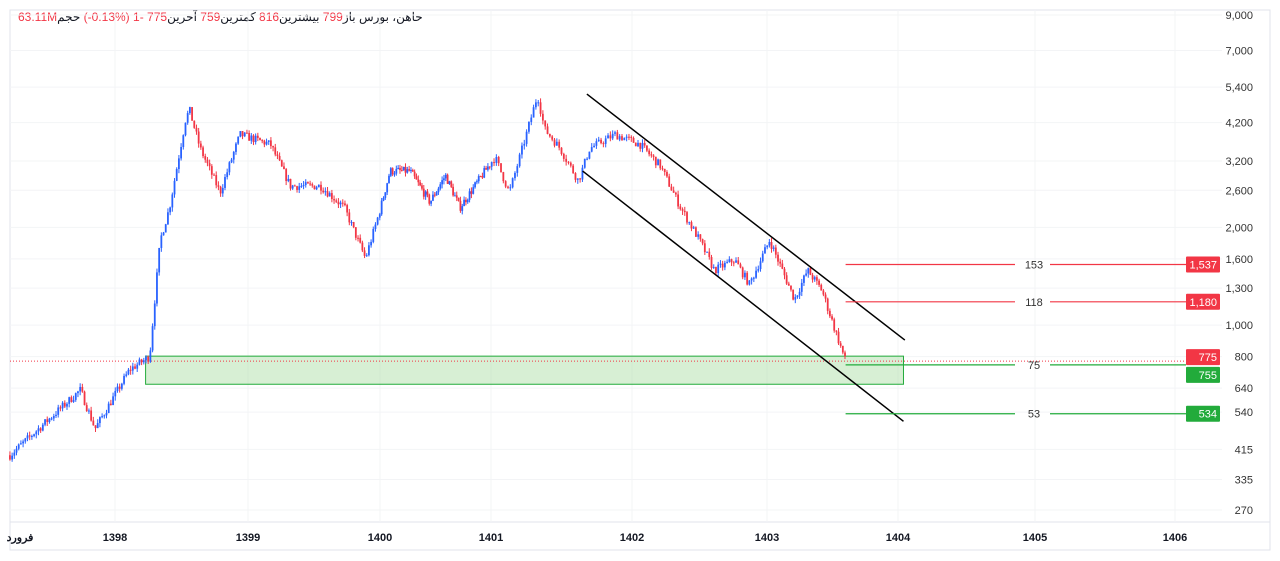 This screenshot has width=1280, height=561. I want to click on x-tick-label: 1402, so click(632, 538).